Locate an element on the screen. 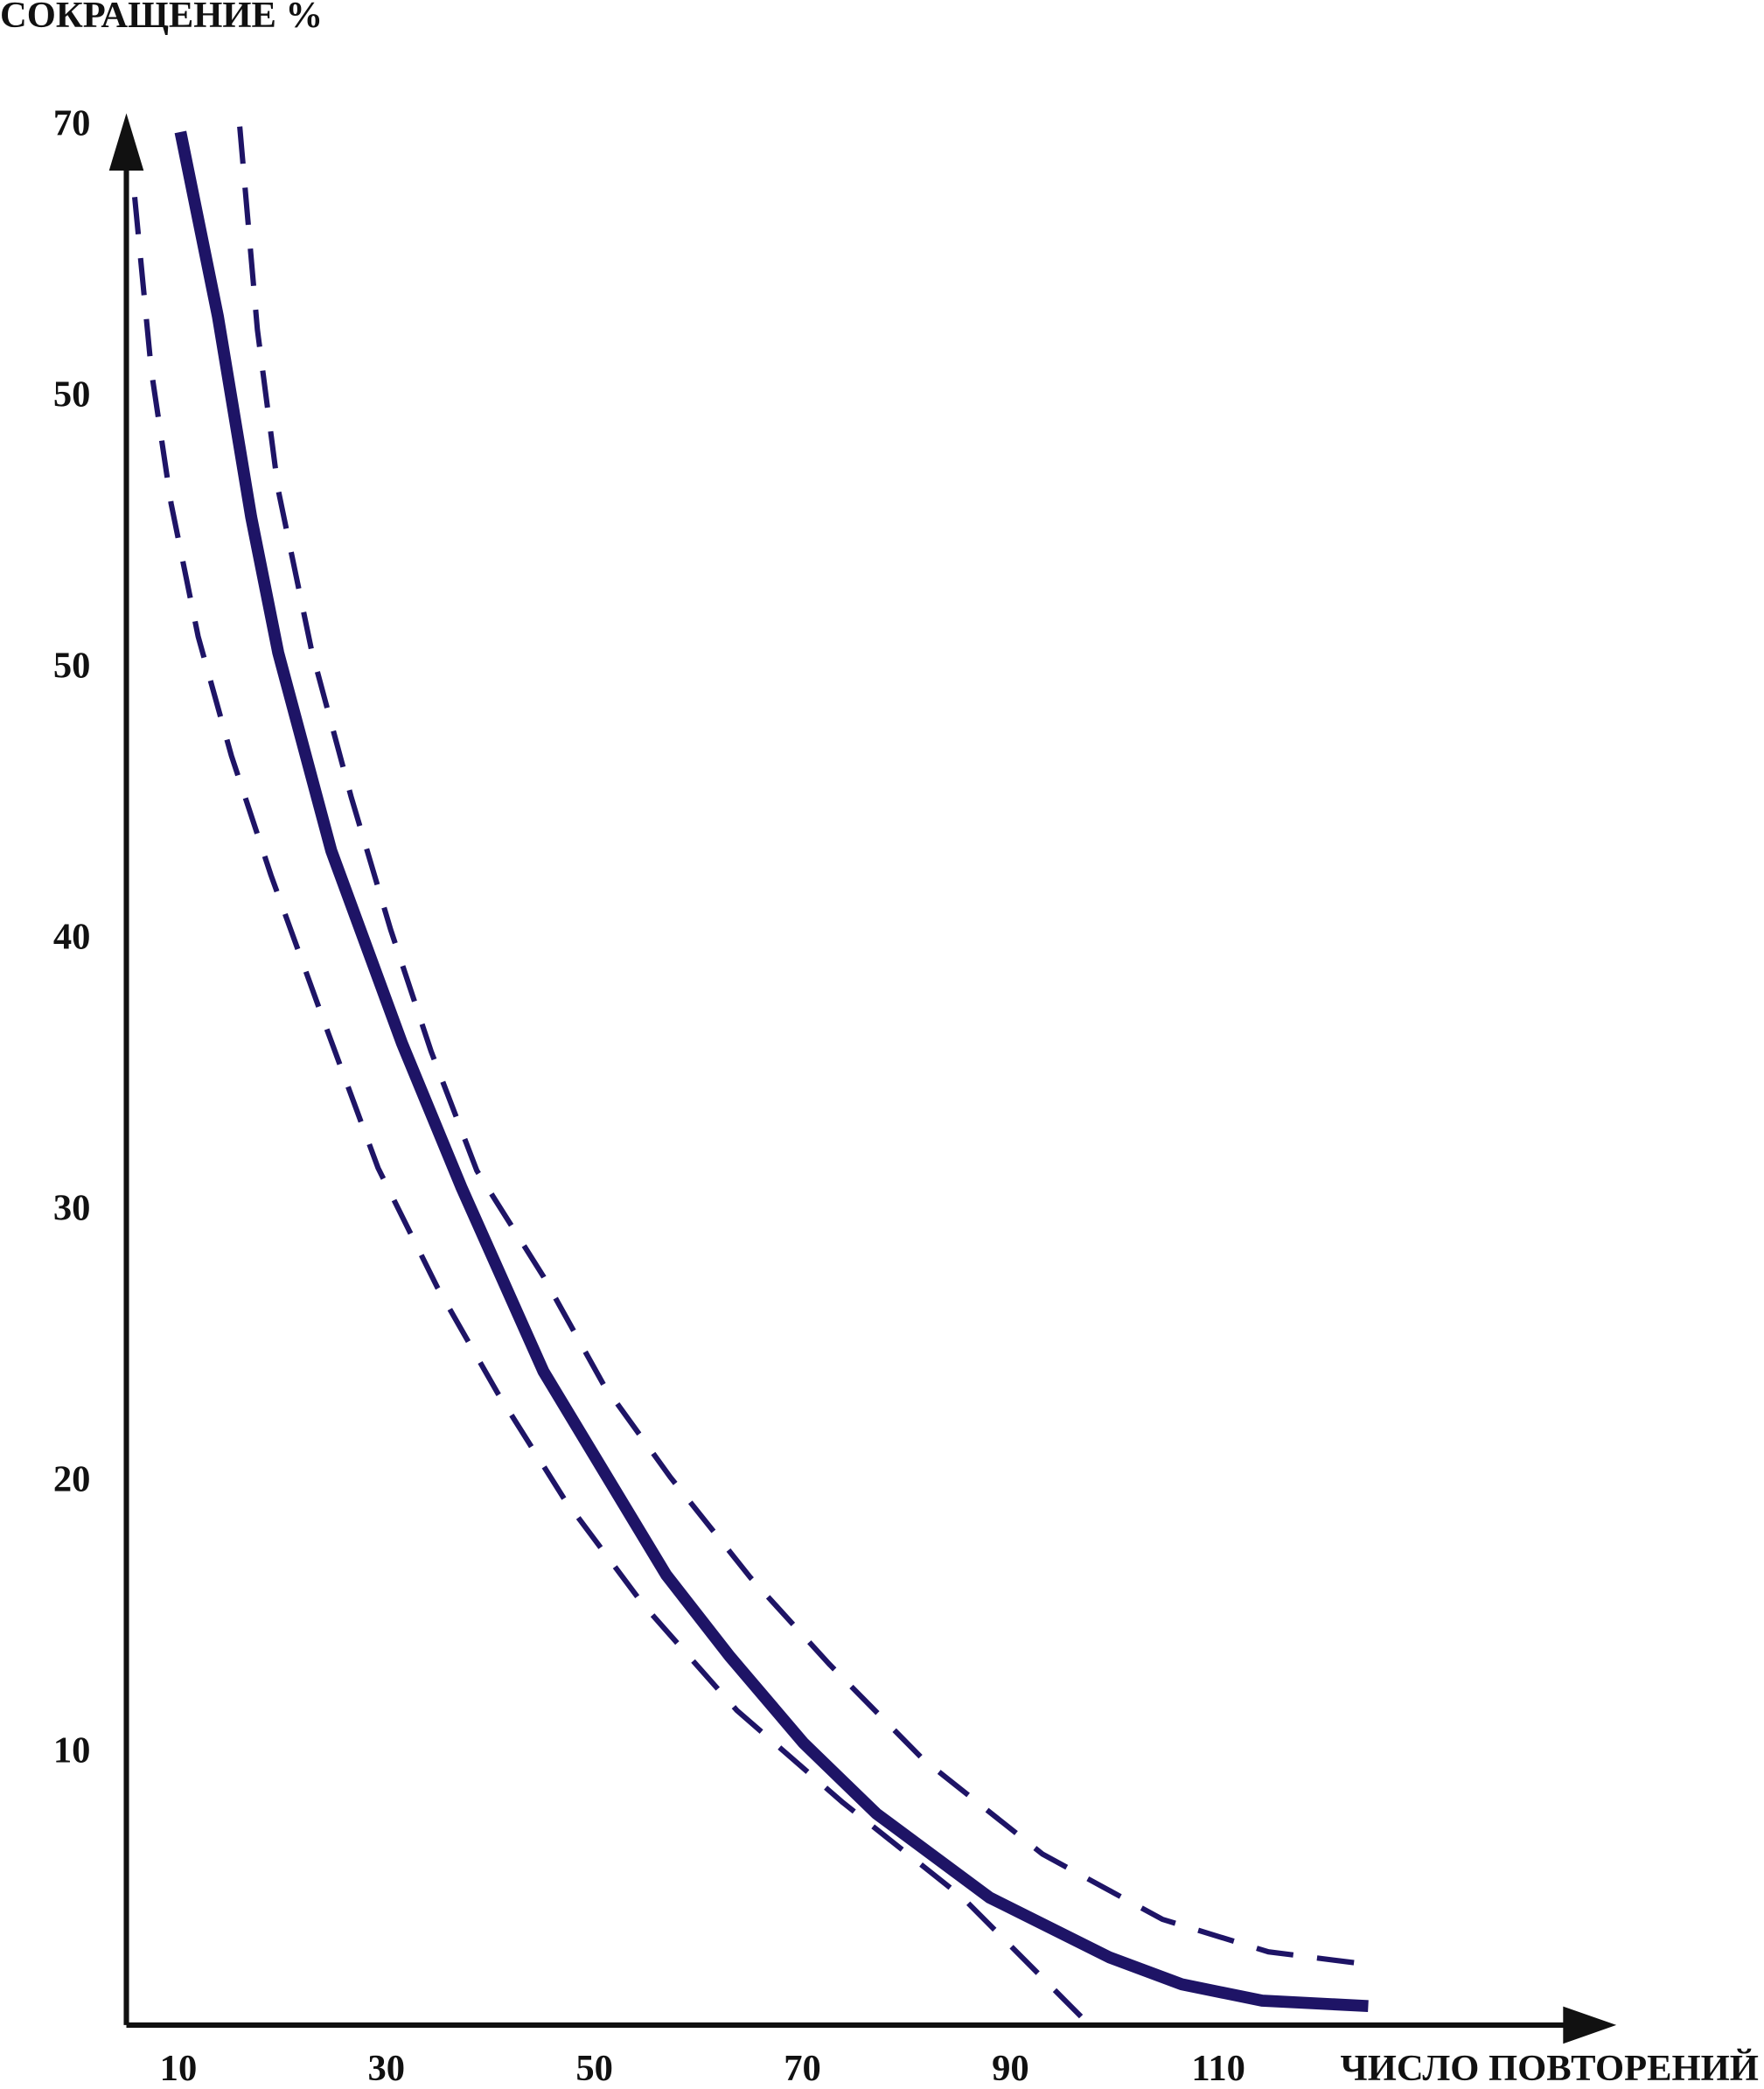  y-tick-label: 10 is located at coordinates (72, 1750).